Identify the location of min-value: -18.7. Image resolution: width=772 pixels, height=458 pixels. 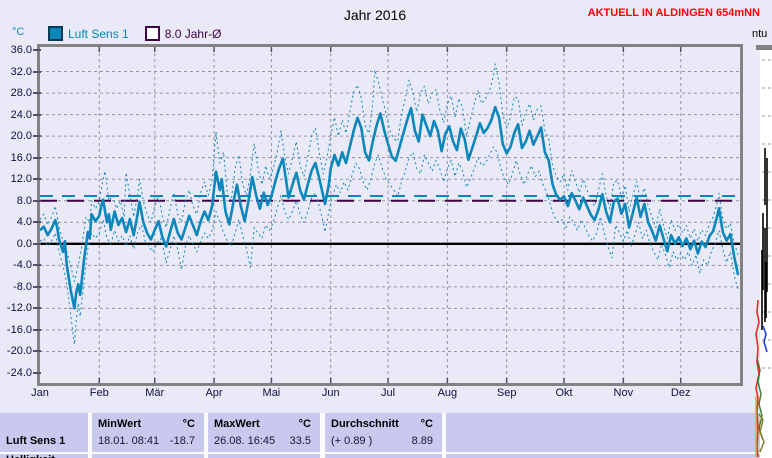
(182, 441).